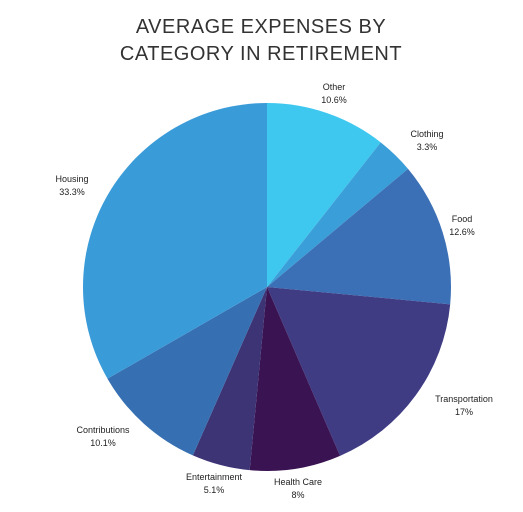 The image size is (523, 512). What do you see at coordinates (214, 490) in the screenshot?
I see `slice-value-label: 5.1%` at bounding box center [214, 490].